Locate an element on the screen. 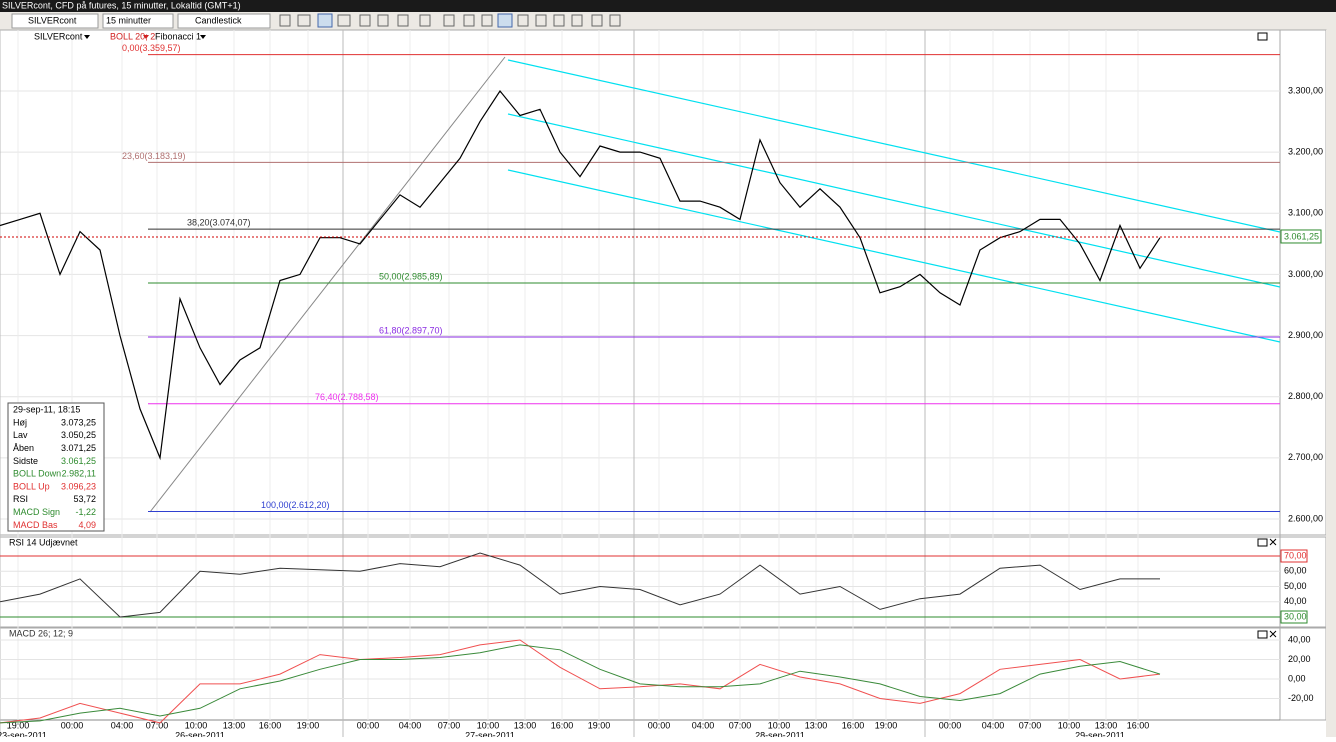 Image resolution: width=1336 pixels, height=742 pixels. info-label: Lav is located at coordinates (20, 435).